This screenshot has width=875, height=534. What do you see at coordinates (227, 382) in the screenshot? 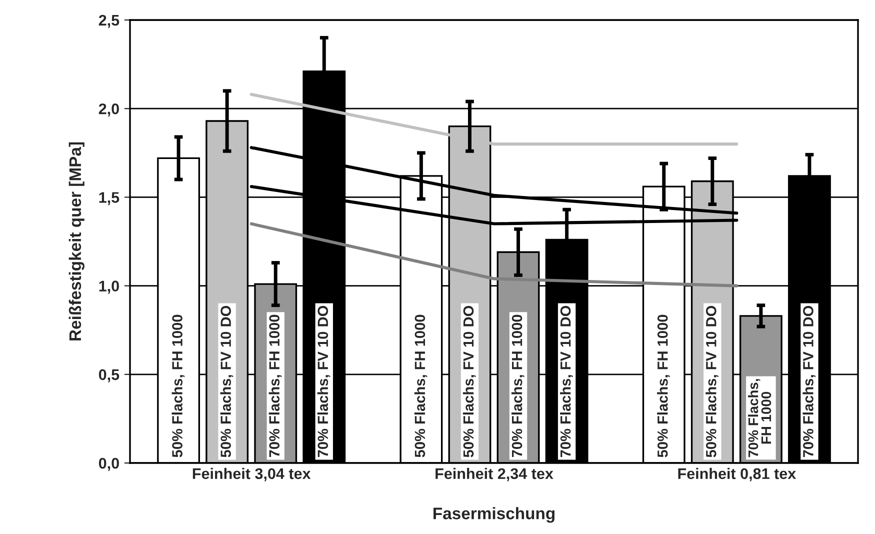
I see `series-label: 50% Flachs, FV 10 DO` at bounding box center [227, 382].